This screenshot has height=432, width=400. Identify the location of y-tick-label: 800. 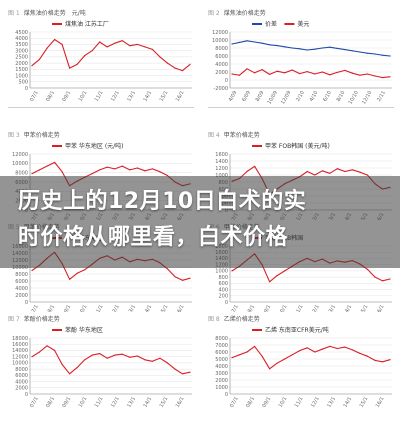
(223, 278).